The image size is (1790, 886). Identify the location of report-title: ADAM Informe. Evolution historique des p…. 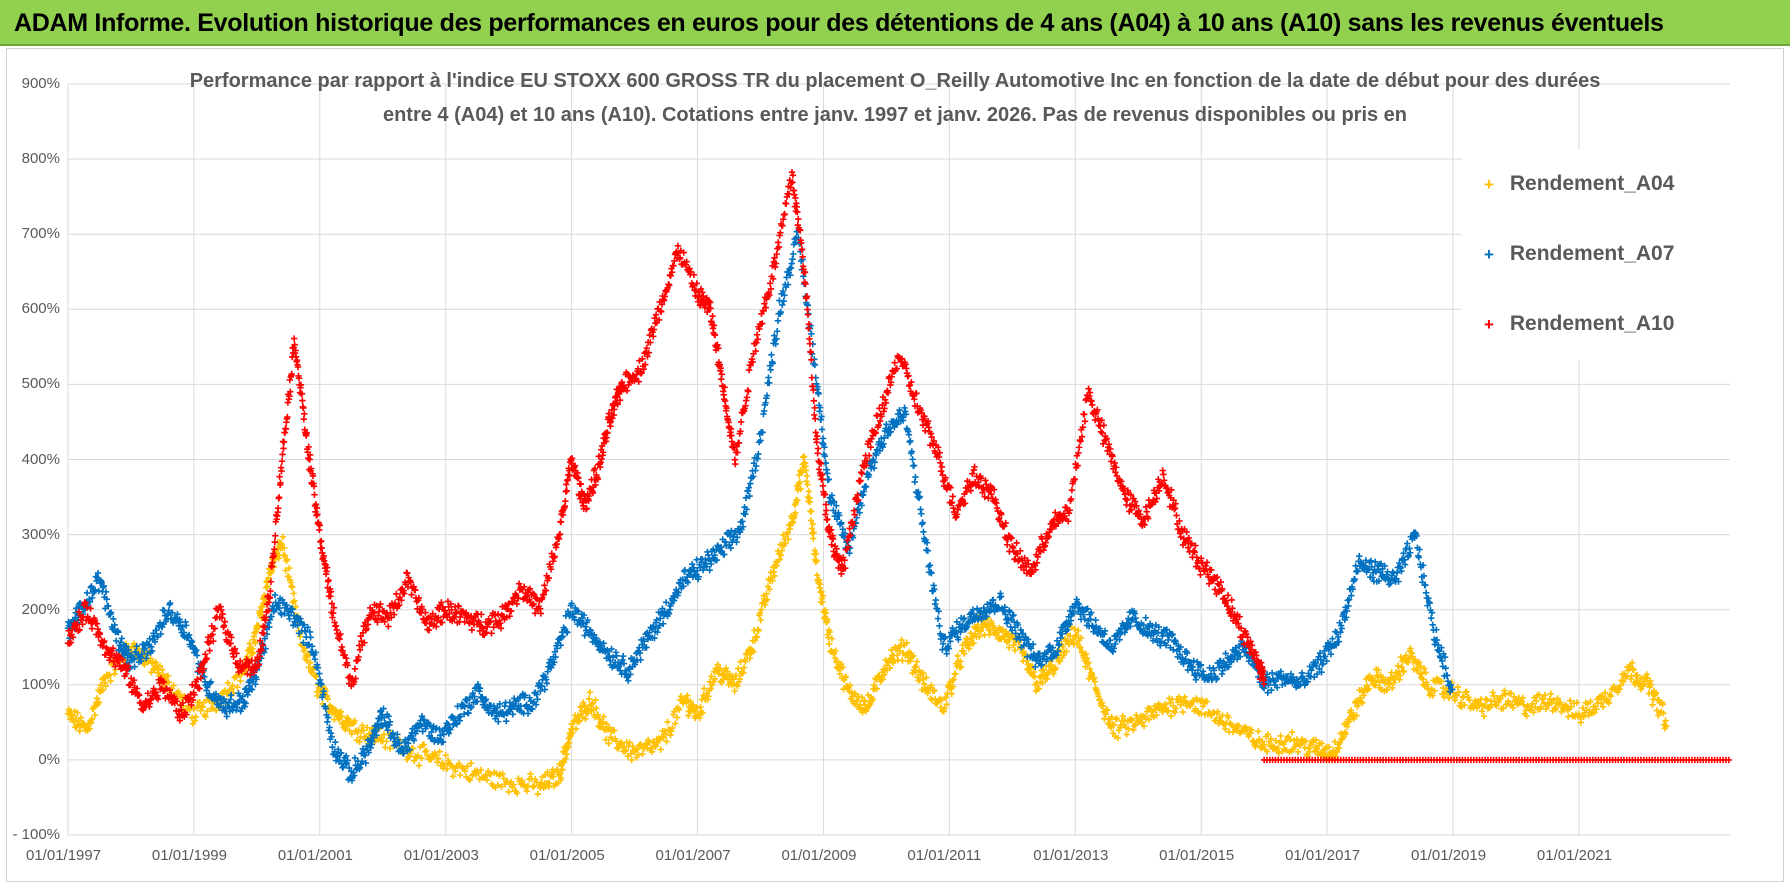
(839, 23).